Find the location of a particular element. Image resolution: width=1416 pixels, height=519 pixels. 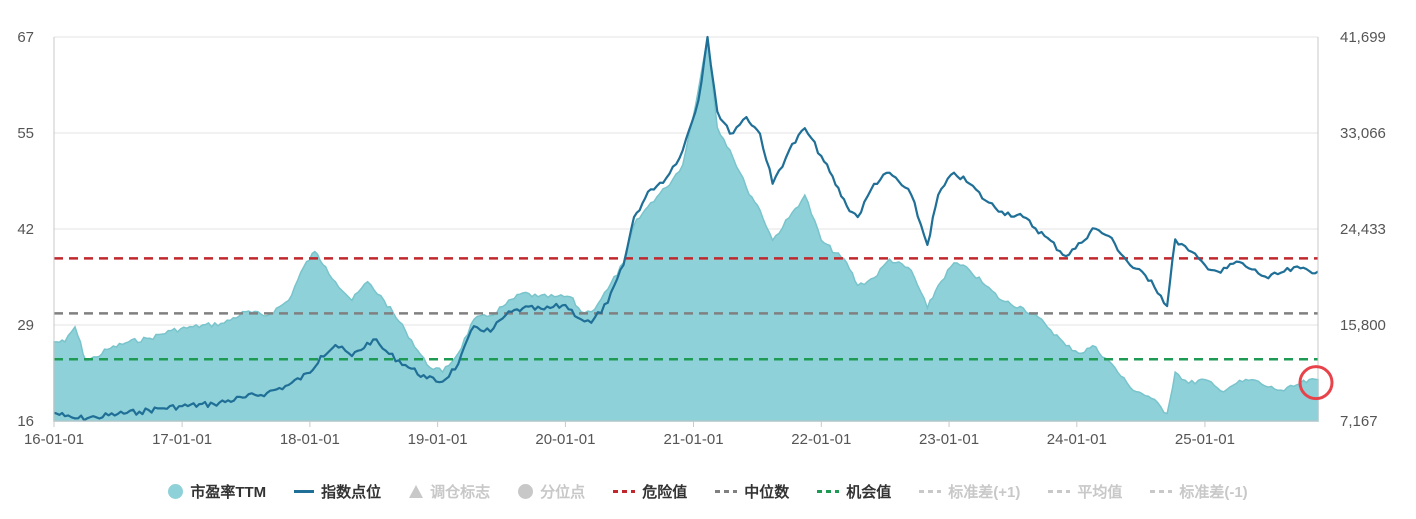

legend-label: 标准差(-1) is located at coordinates (1213, 492).